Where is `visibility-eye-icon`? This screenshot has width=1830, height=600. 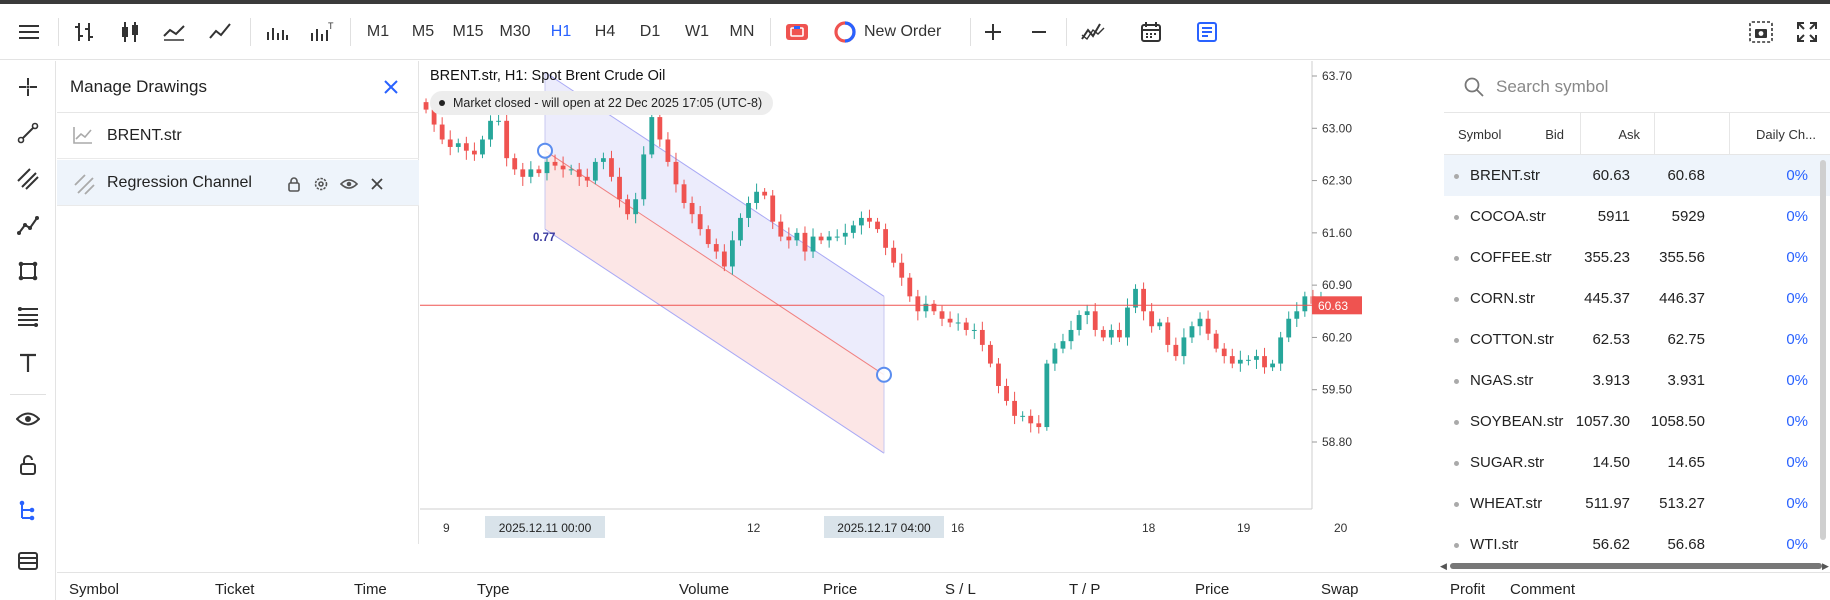 visibility-eye-icon is located at coordinates (349, 184).